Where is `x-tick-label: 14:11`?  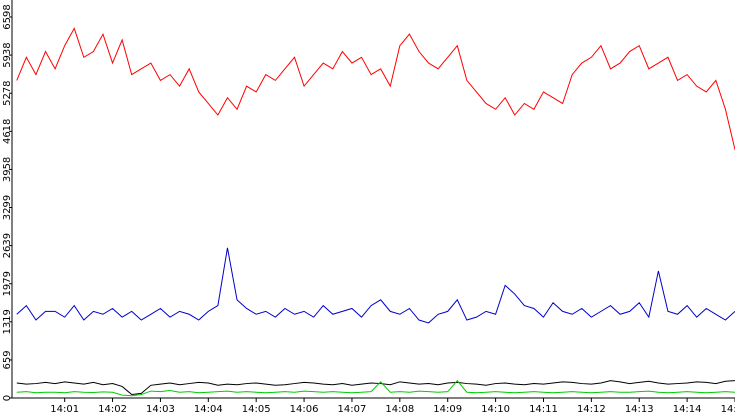
x-tick-label: 14:11 is located at coordinates (543, 409).